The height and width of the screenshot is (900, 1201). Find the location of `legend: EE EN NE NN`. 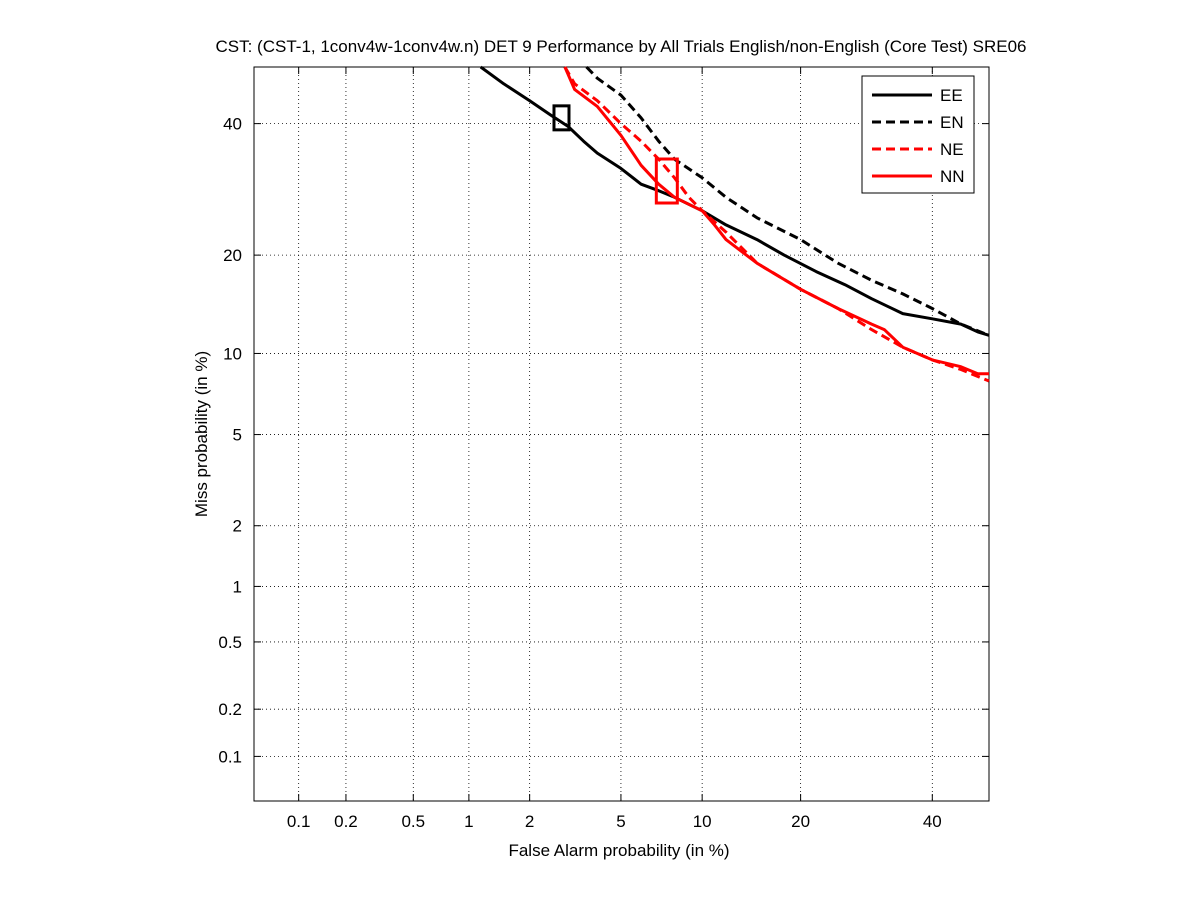

legend: EE EN NE NN is located at coordinates (918, 134).